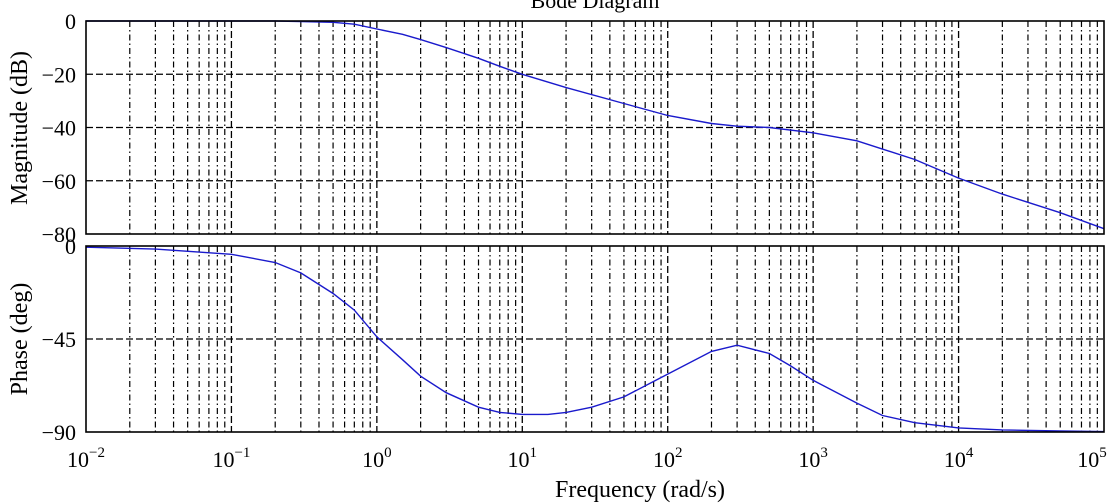 The image size is (1116, 504). Describe the element at coordinates (59, 432) in the screenshot. I see `y-tick-label: −90` at that location.